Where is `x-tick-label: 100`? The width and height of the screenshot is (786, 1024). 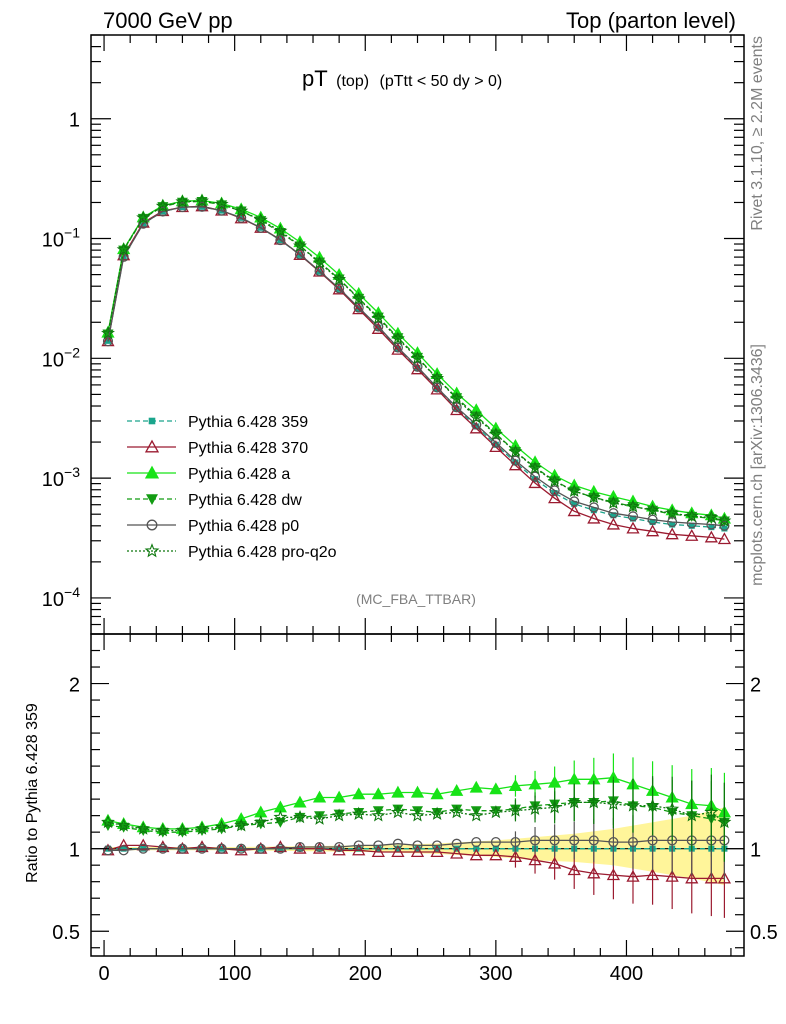
x-tick-label: 100 is located at coordinates (234, 974).